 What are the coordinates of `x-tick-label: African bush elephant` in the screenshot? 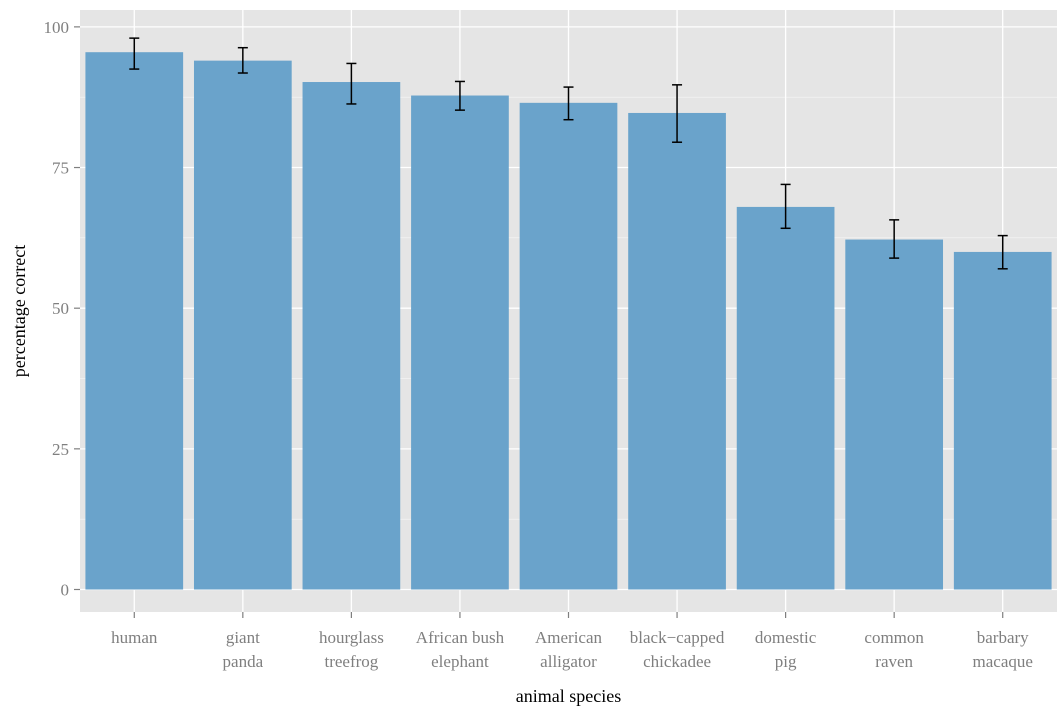 It's located at (460, 649).